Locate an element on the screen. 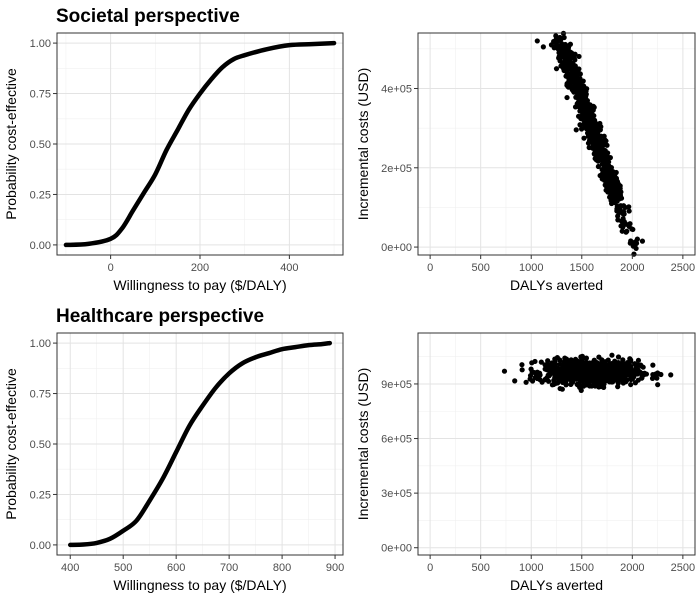  x-tick-label: 200 is located at coordinates (200, 268).